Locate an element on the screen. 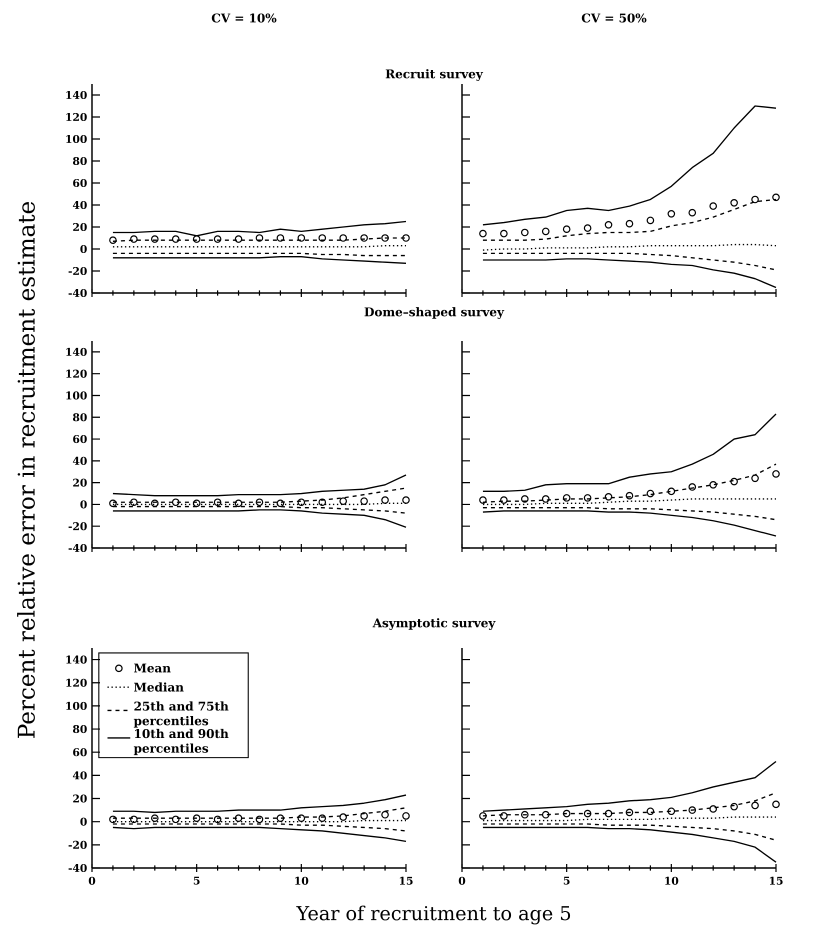 The width and height of the screenshot is (823, 935). text: Recruit survey is located at coordinates (435, 75).